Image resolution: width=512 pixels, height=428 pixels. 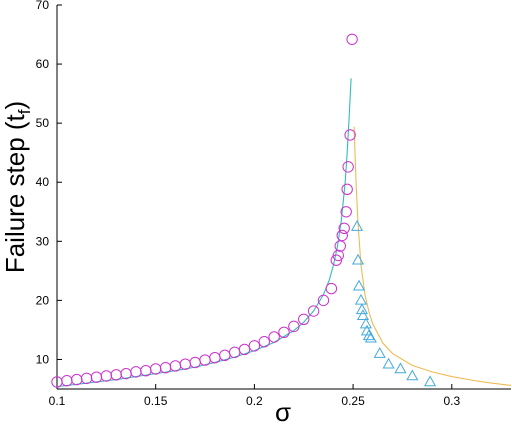 I want to click on y-tick-label: 10, so click(x=43, y=359).